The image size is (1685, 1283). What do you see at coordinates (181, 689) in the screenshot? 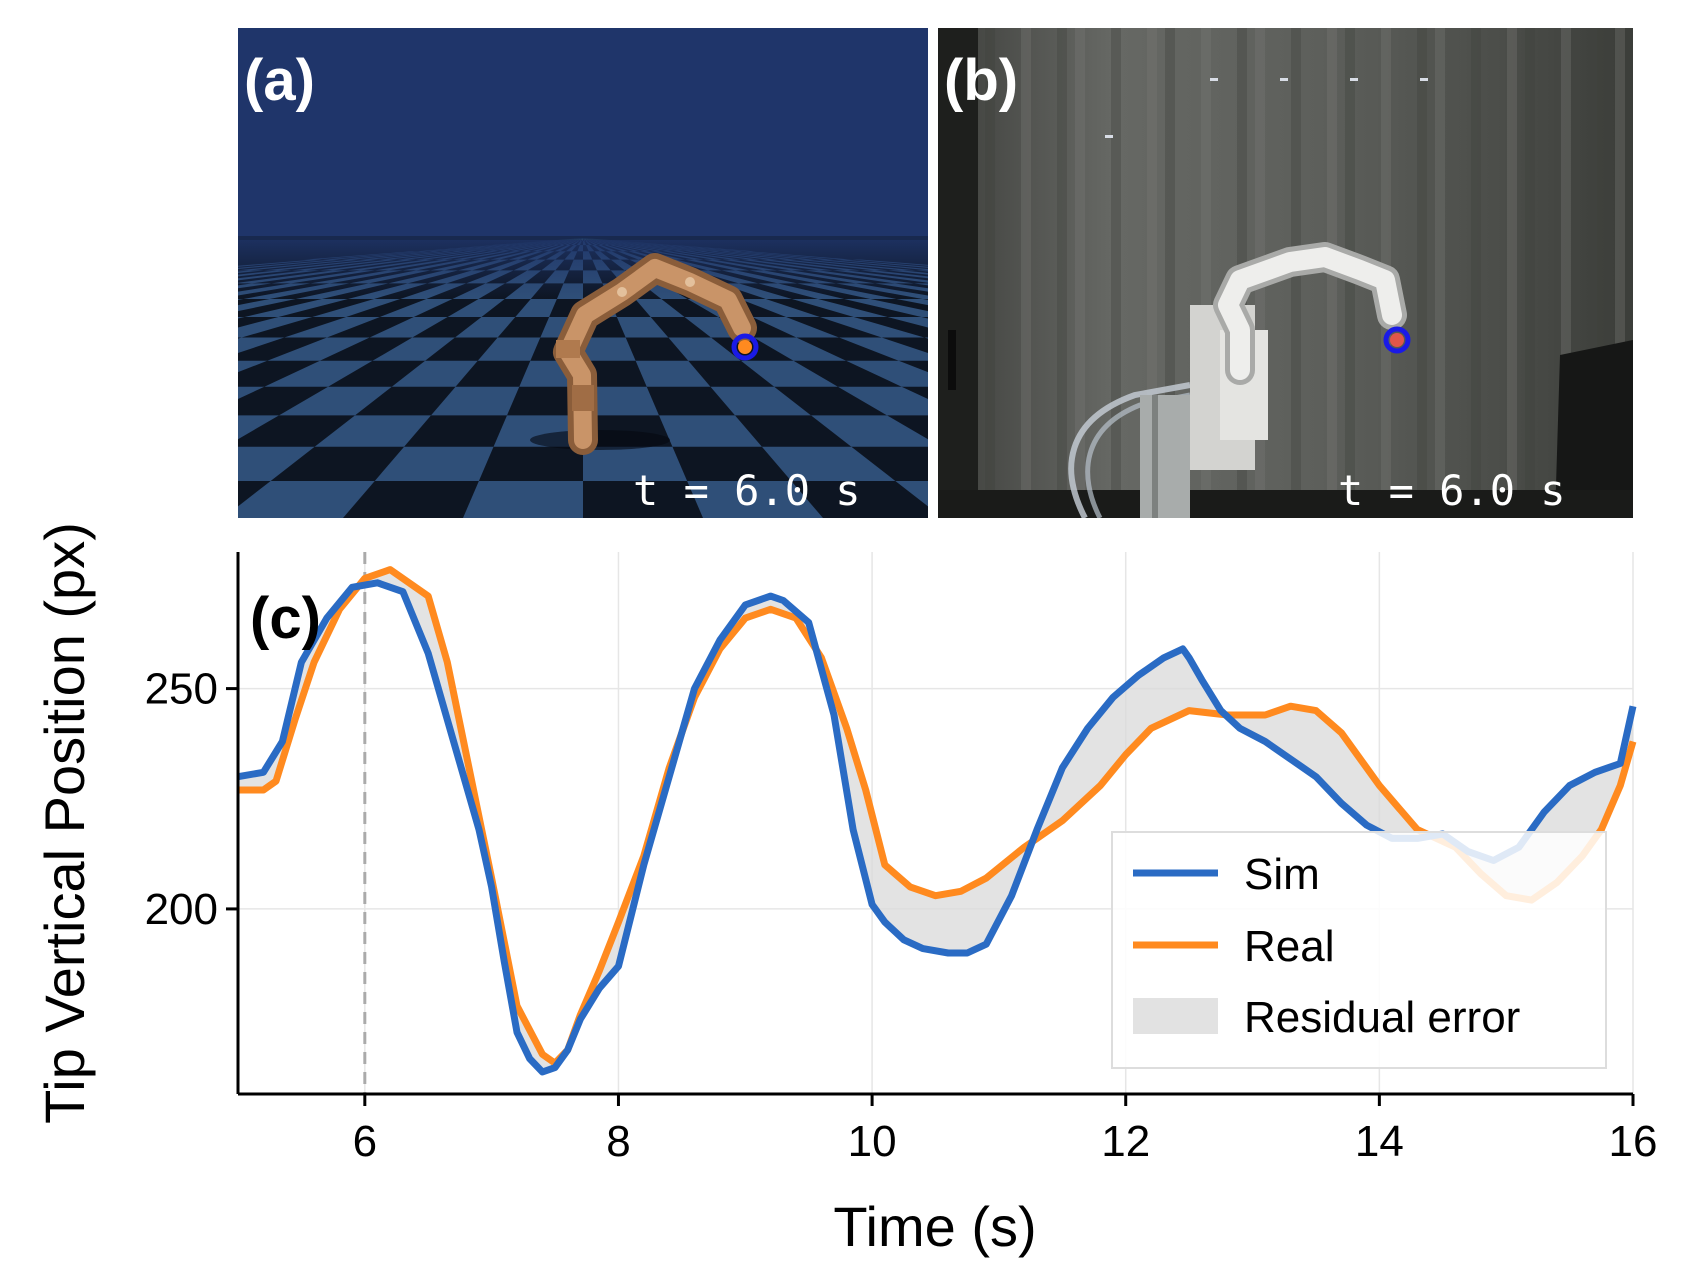
I see `y-tick-label: 250` at bounding box center [181, 689].